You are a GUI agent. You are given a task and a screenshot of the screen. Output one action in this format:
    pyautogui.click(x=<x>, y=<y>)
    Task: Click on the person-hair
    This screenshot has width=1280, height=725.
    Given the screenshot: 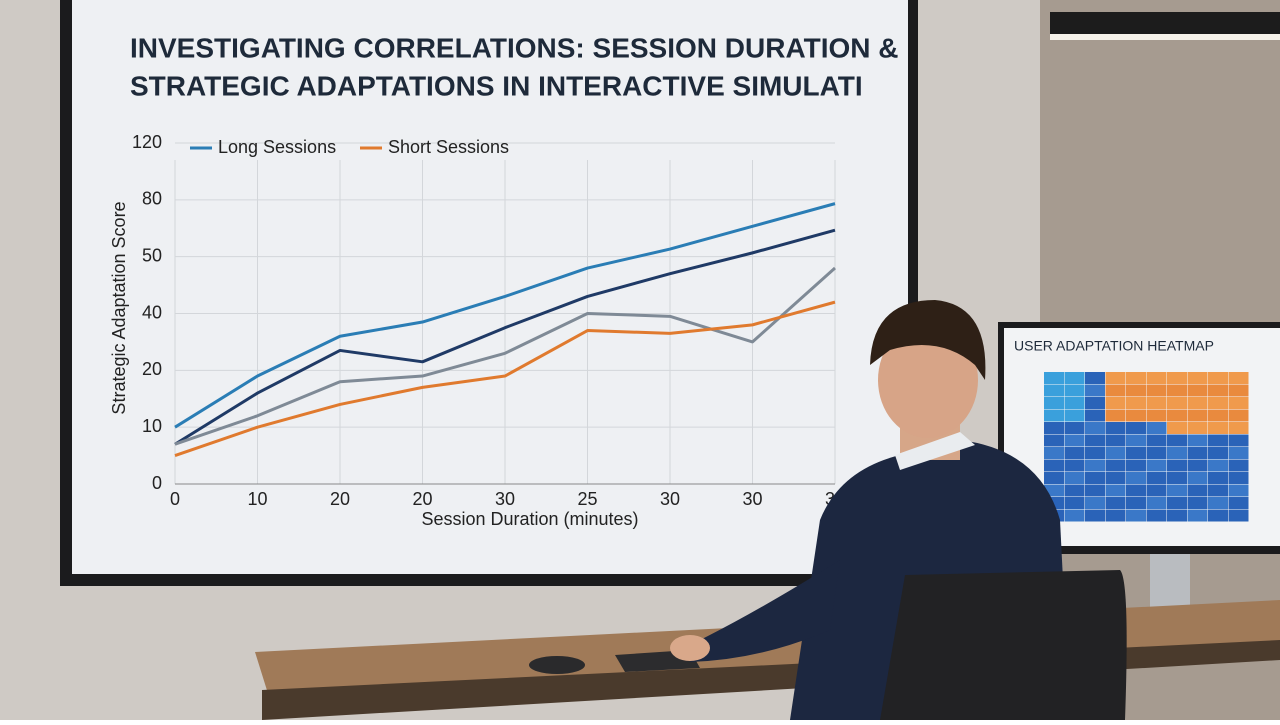 What is the action you would take?
    pyautogui.click(x=928, y=340)
    